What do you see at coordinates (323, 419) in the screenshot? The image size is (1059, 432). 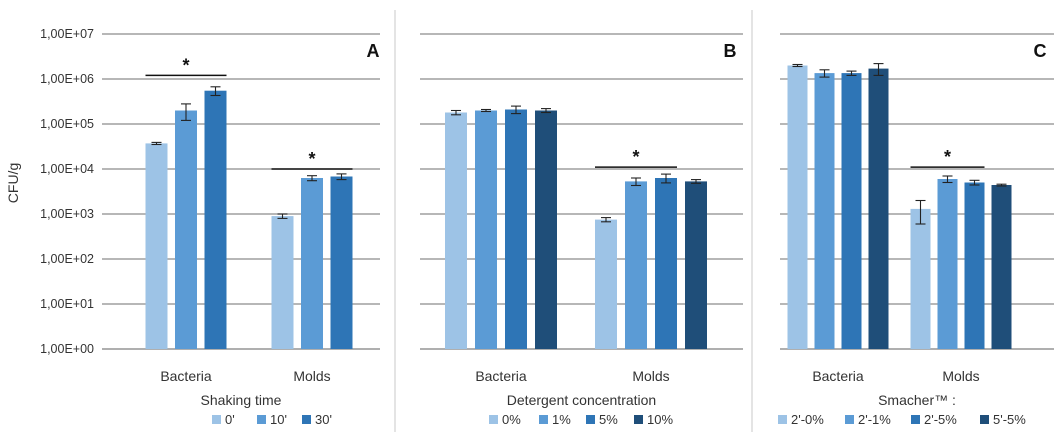 I see `legend-entry: 30'` at bounding box center [323, 419].